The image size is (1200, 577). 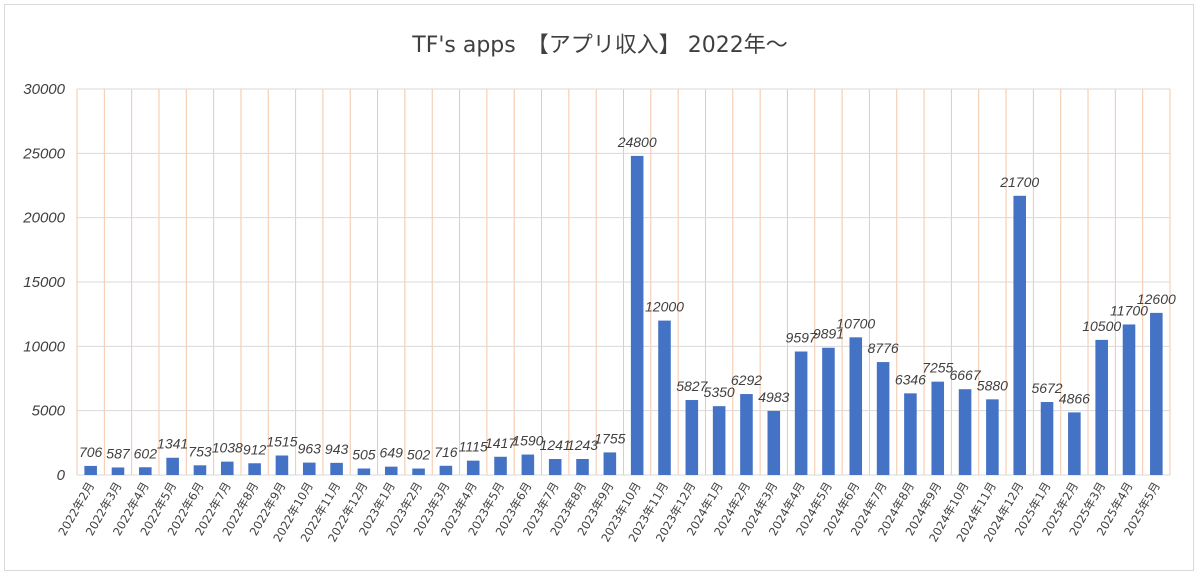 What do you see at coordinates (910, 379) in the screenshot?
I see `data-label: 6346` at bounding box center [910, 379].